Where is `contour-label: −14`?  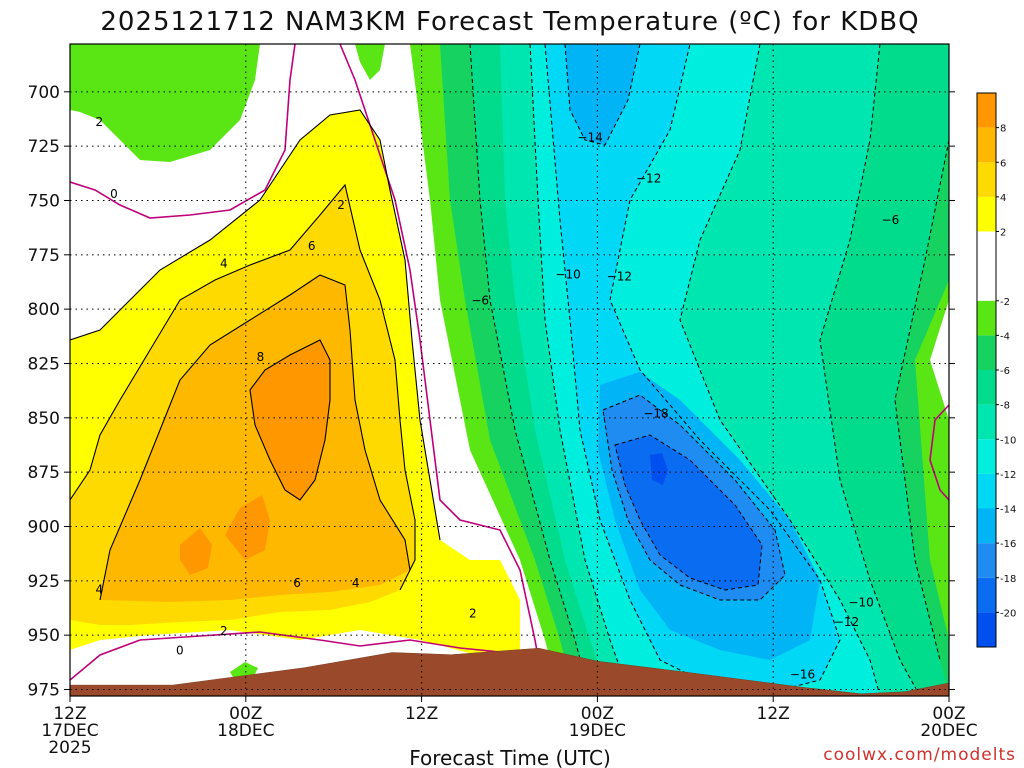 contour-label: −14 is located at coordinates (589, 137).